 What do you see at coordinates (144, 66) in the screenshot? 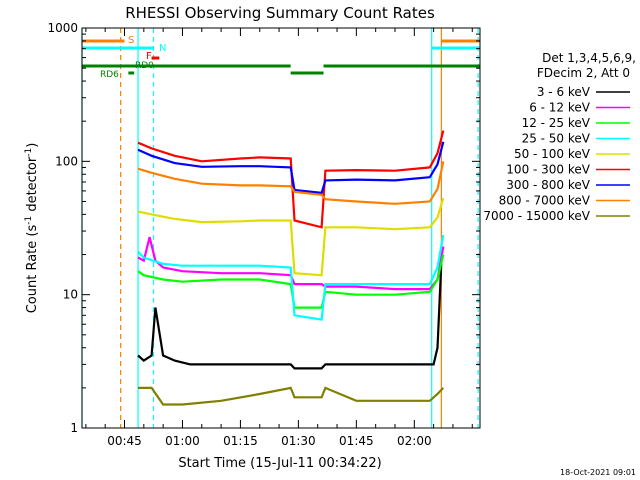
I see `flag-rd0-label: RD0` at bounding box center [144, 66].